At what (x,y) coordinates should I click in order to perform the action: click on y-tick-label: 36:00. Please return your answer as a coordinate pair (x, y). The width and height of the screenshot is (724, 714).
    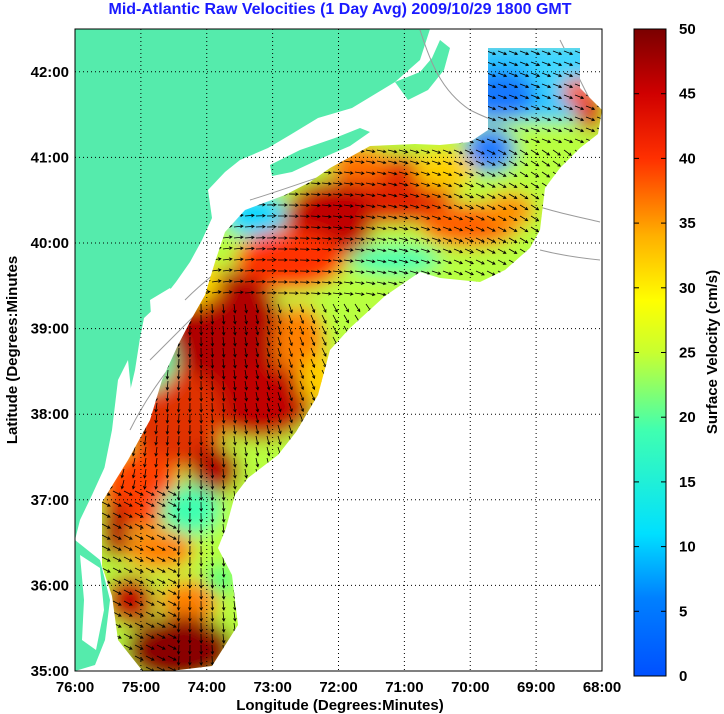
    Looking at the image, I should click on (50, 585).